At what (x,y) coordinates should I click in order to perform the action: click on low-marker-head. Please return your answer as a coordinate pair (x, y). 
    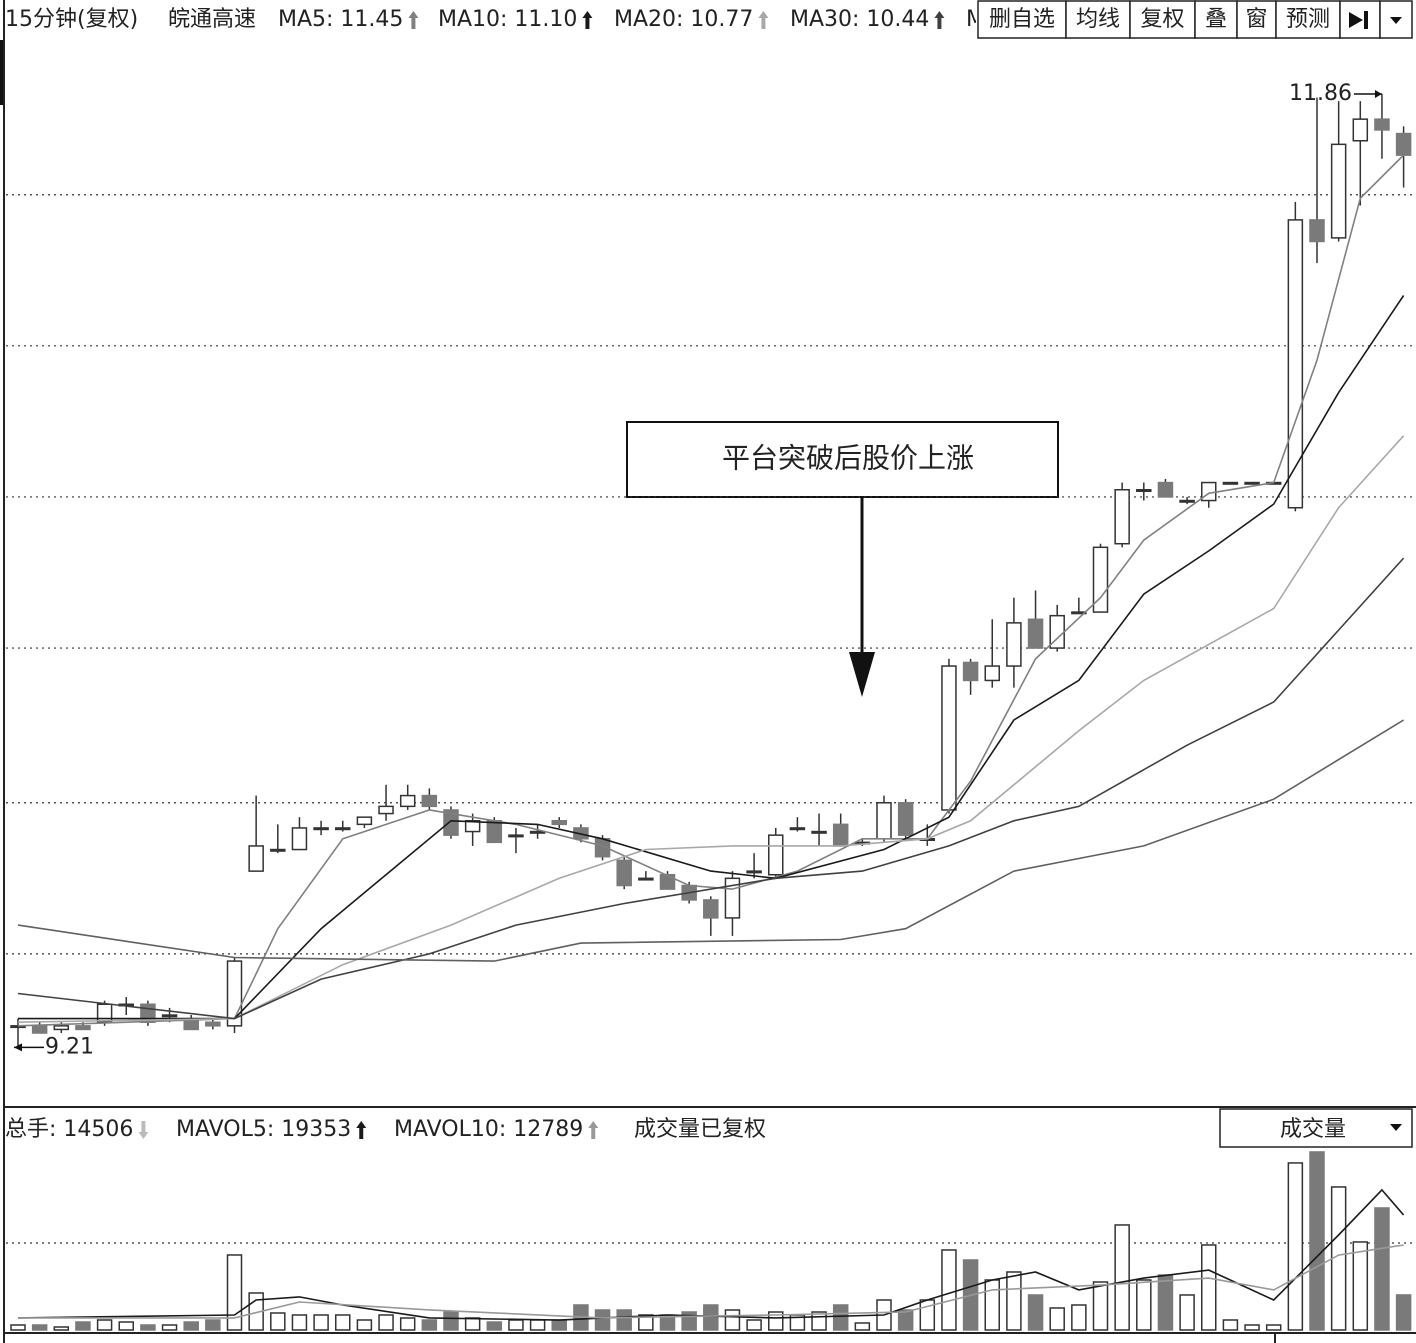
    Looking at the image, I should click on (18, 1047).